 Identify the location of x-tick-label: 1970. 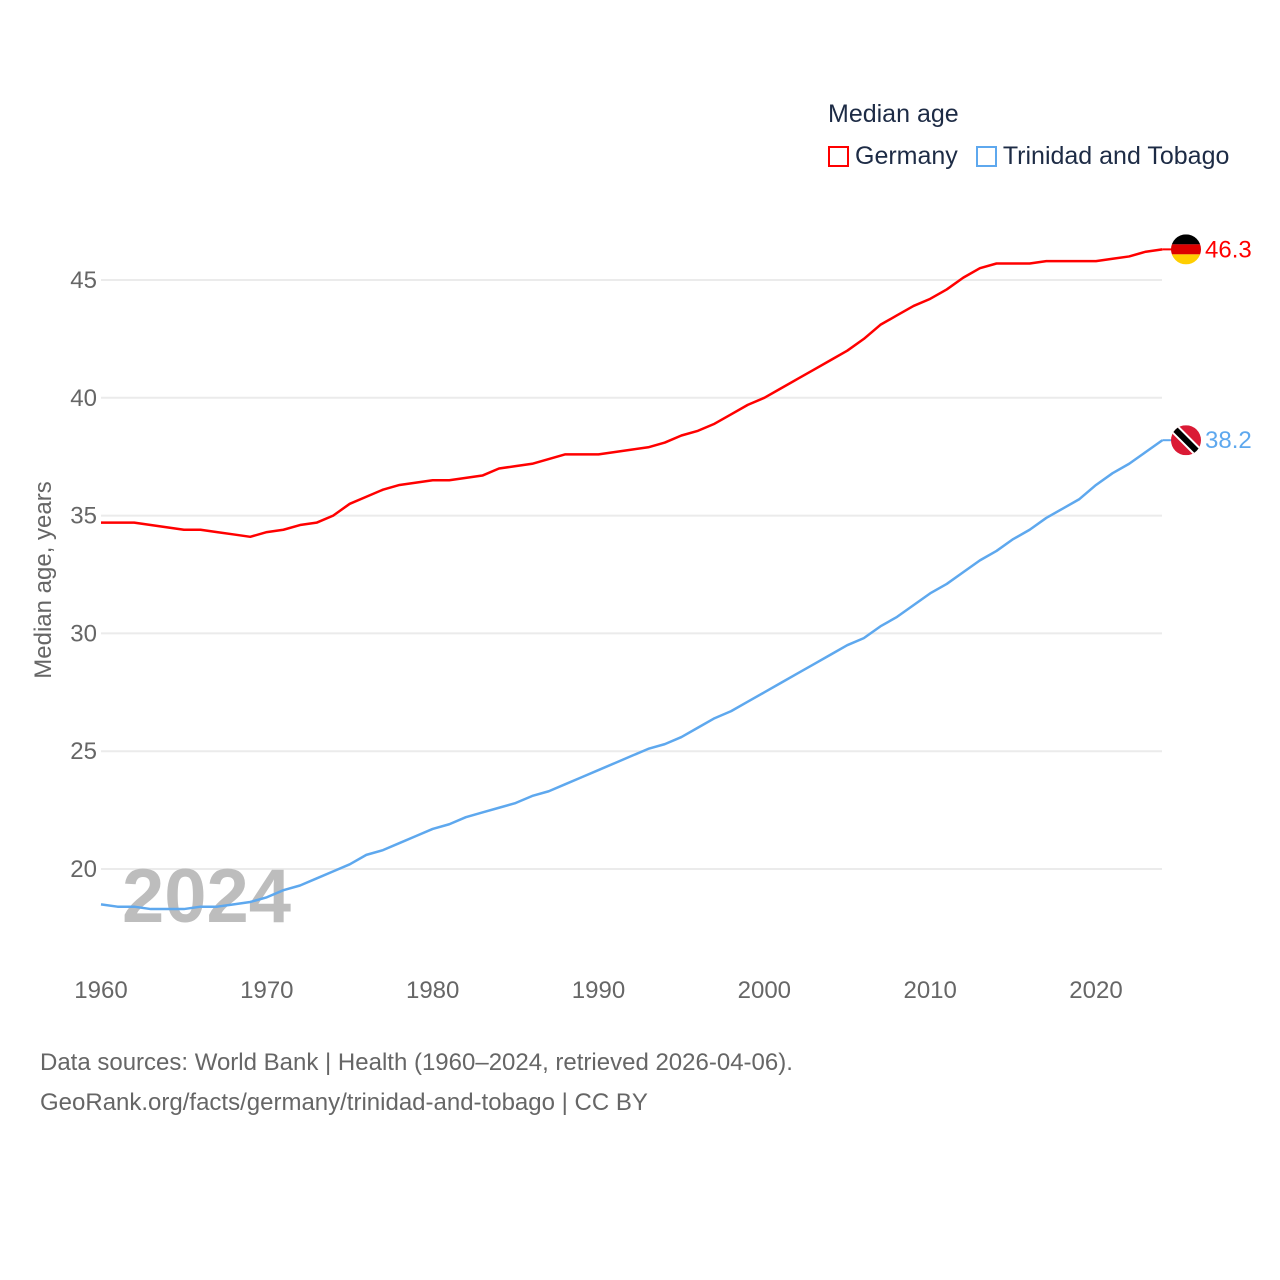
(266, 990).